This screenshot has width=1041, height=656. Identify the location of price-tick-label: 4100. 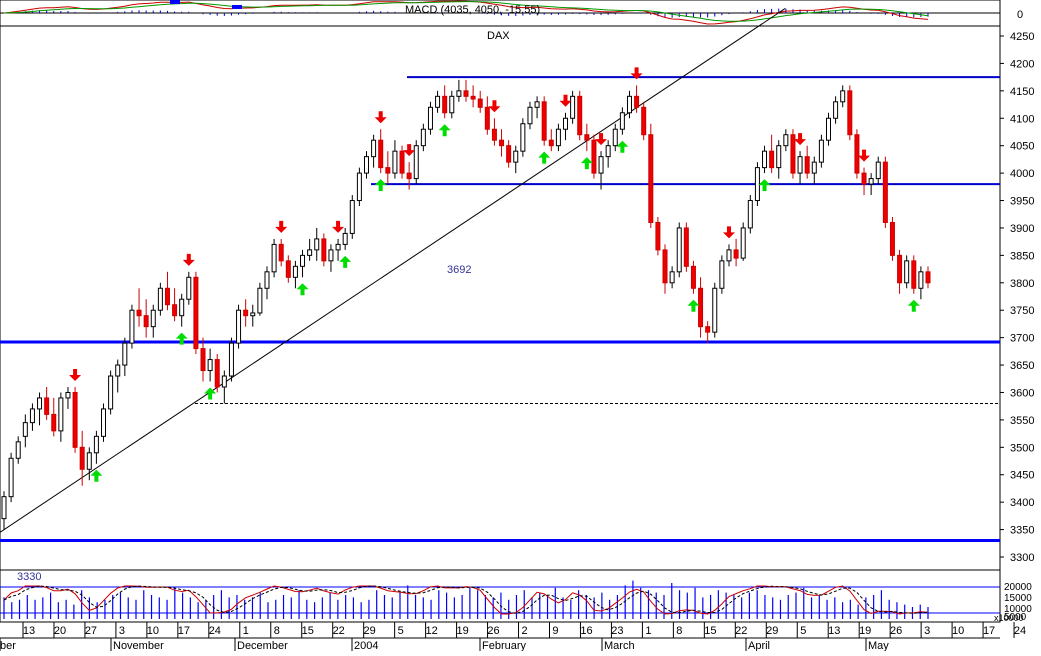
(1022, 119).